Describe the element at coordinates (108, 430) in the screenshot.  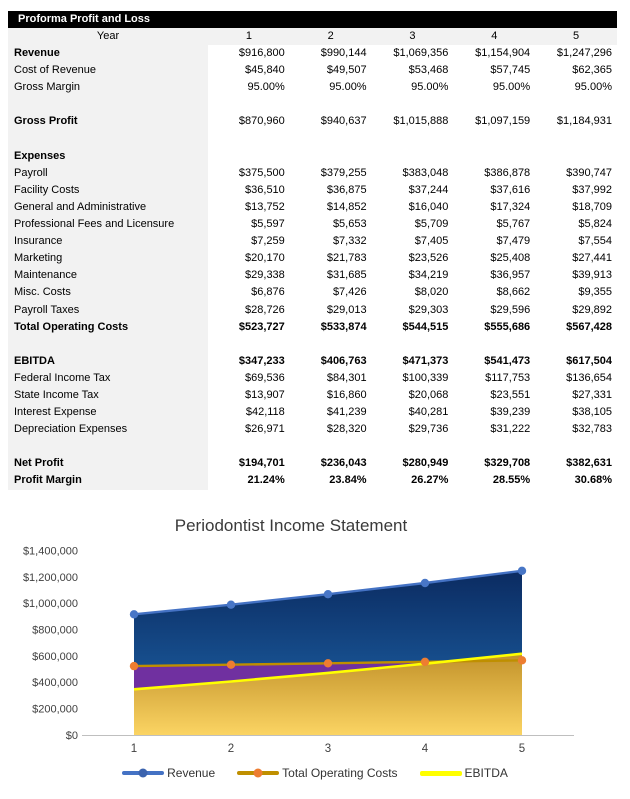
I see `row-label: Depreciation Expenses` at that location.